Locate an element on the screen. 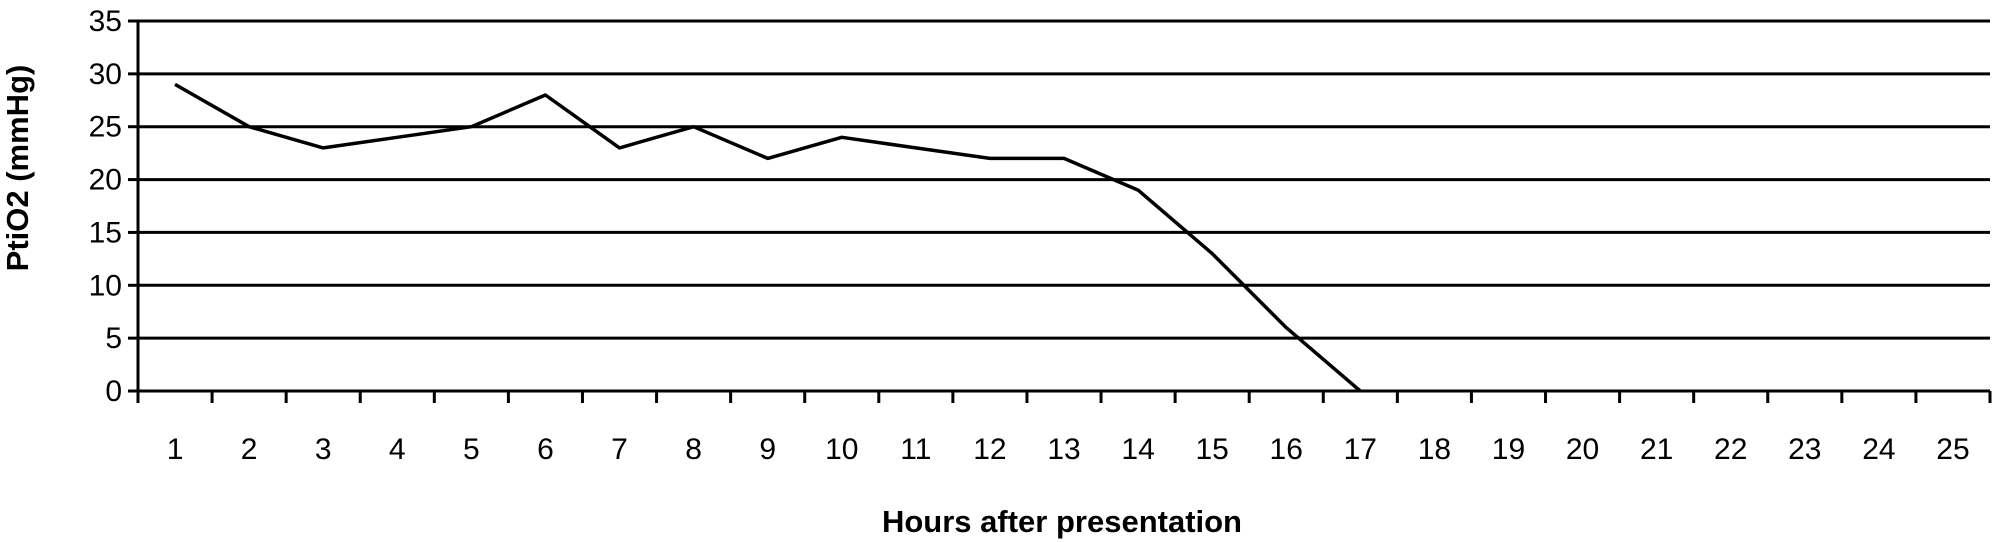 This screenshot has height=542, width=1999. x-tick-label: 24 is located at coordinates (1878, 449).